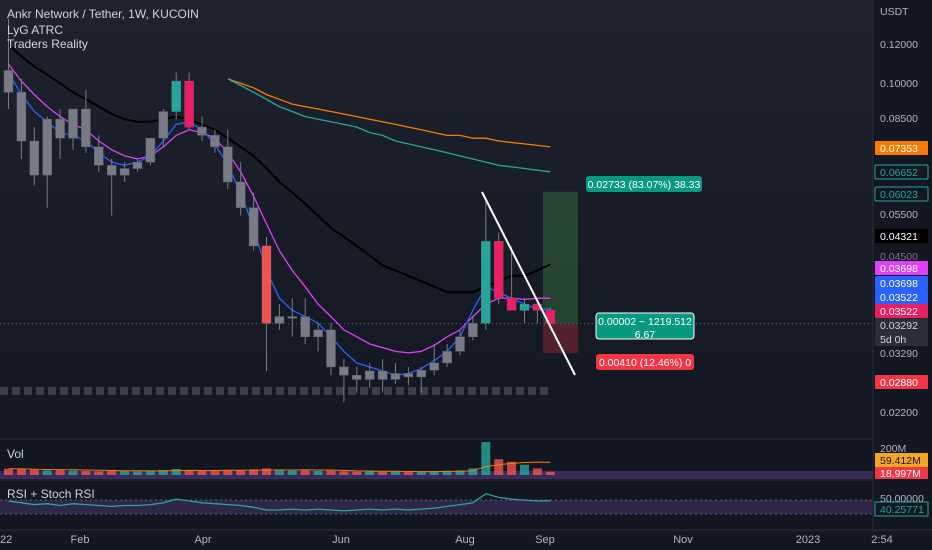 The height and width of the screenshot is (550, 932). I want to click on time-axis-label: 22, so click(6, 540).